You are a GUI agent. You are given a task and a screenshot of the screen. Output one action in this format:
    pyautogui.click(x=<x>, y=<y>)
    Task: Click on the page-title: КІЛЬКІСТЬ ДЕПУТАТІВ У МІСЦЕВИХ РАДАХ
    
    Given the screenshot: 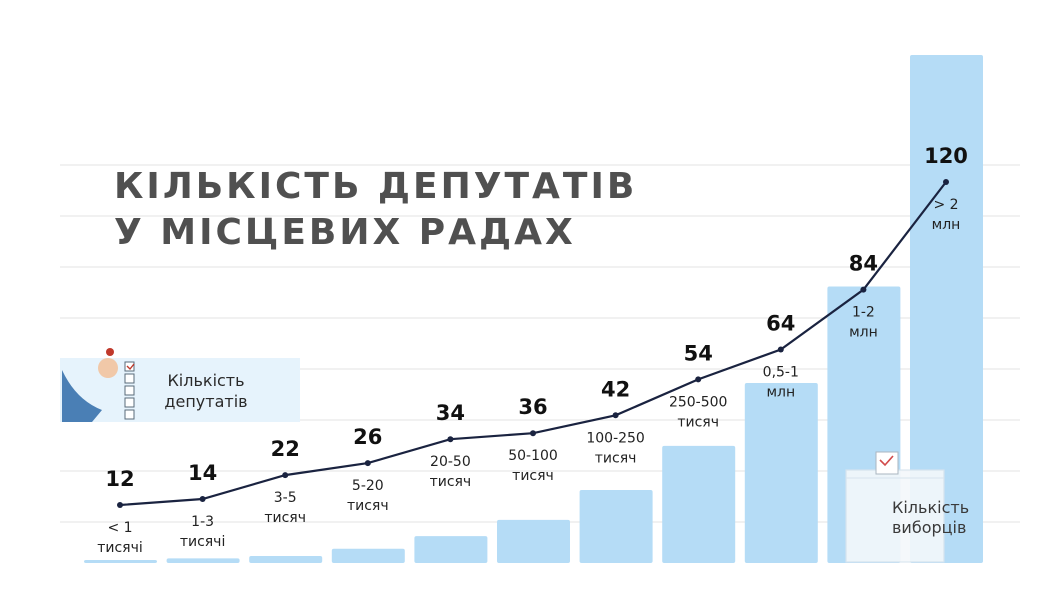 What is the action you would take?
    pyautogui.click(x=375, y=210)
    